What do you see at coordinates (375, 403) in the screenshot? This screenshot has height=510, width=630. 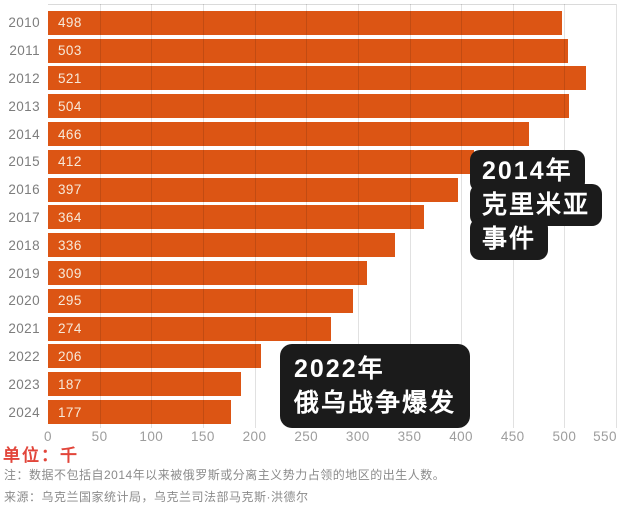 I see `annotation-line: 俄乌战争爆发` at bounding box center [375, 403].